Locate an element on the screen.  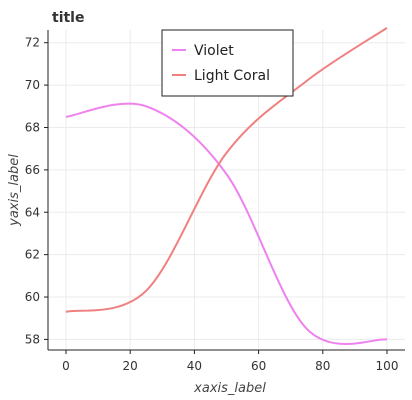
x-tick-label: 40 is located at coordinates (194, 366).